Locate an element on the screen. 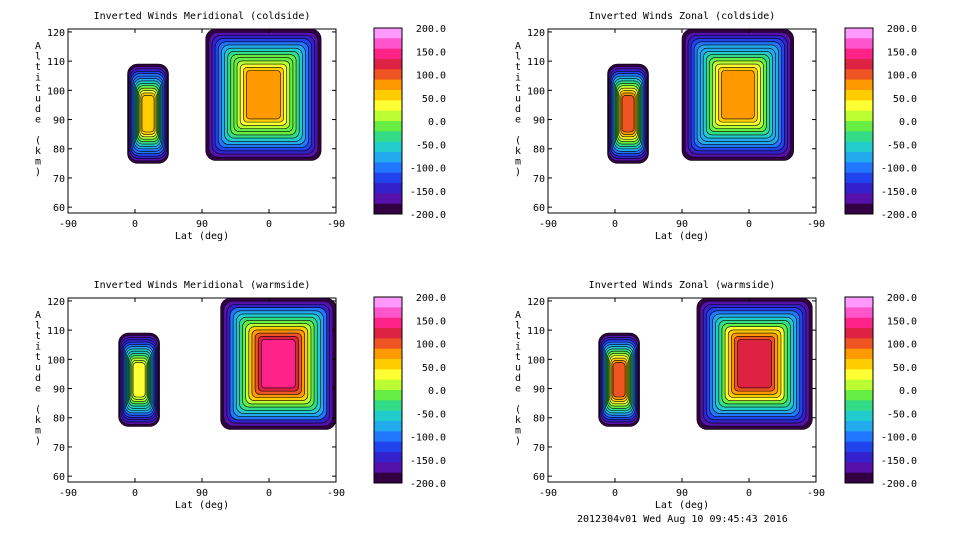 The width and height of the screenshot is (960, 540). y-tick-label: 70 is located at coordinates (59, 179).